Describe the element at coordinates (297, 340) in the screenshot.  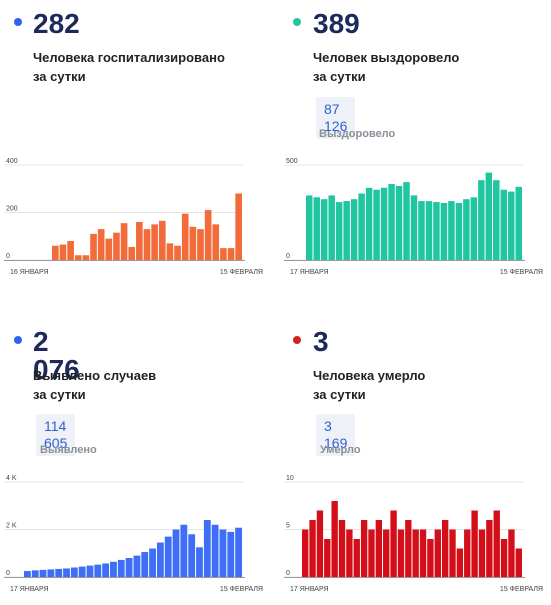
I see `deaths-dot-icon` at that location.